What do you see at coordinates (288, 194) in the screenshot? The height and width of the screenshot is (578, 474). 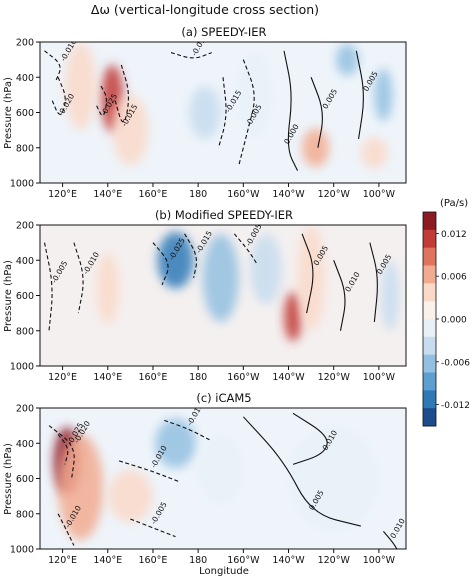 I see `x-tick-label: 140°W` at bounding box center [288, 194].